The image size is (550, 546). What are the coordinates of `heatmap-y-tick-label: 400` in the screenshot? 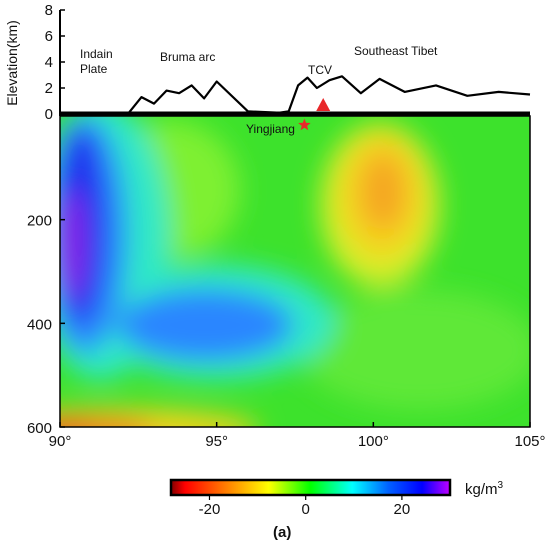 It's located at (39, 324).